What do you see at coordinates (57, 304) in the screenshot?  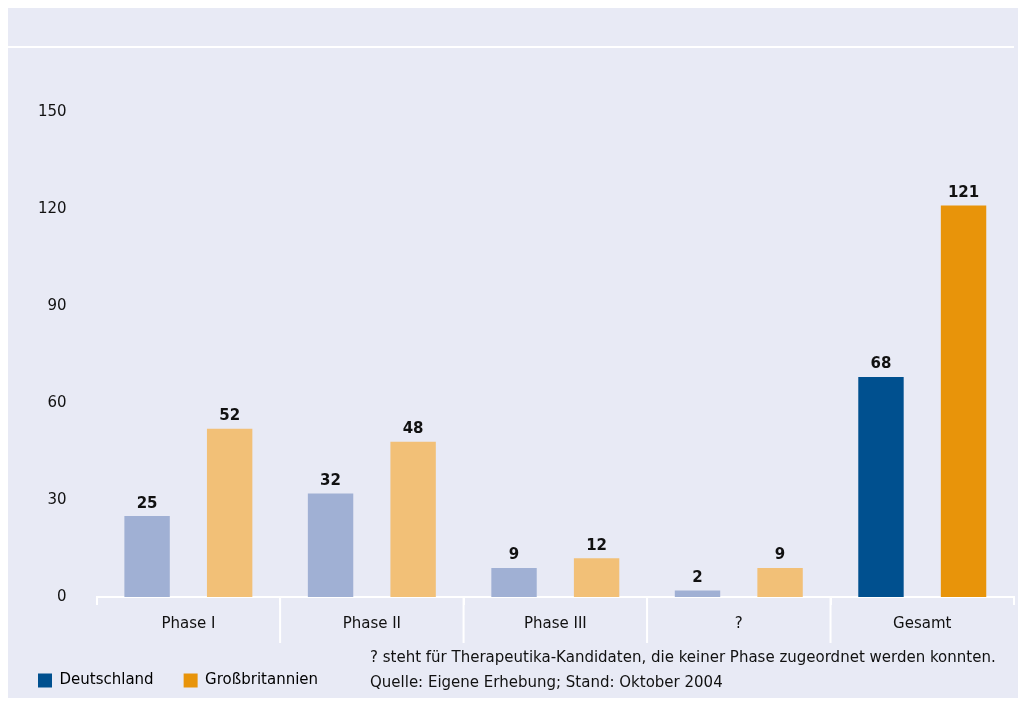 I see `y-tick-label: 90` at bounding box center [57, 304].